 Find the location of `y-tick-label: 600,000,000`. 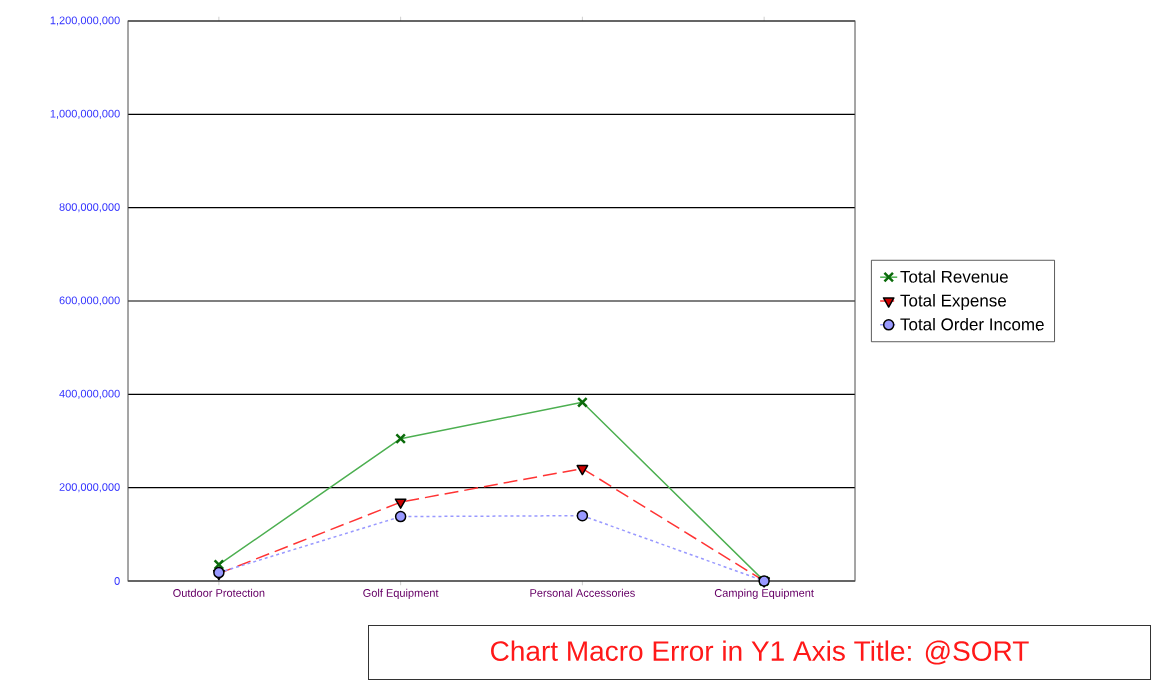

y-tick-label: 600,000,000 is located at coordinates (89, 301).